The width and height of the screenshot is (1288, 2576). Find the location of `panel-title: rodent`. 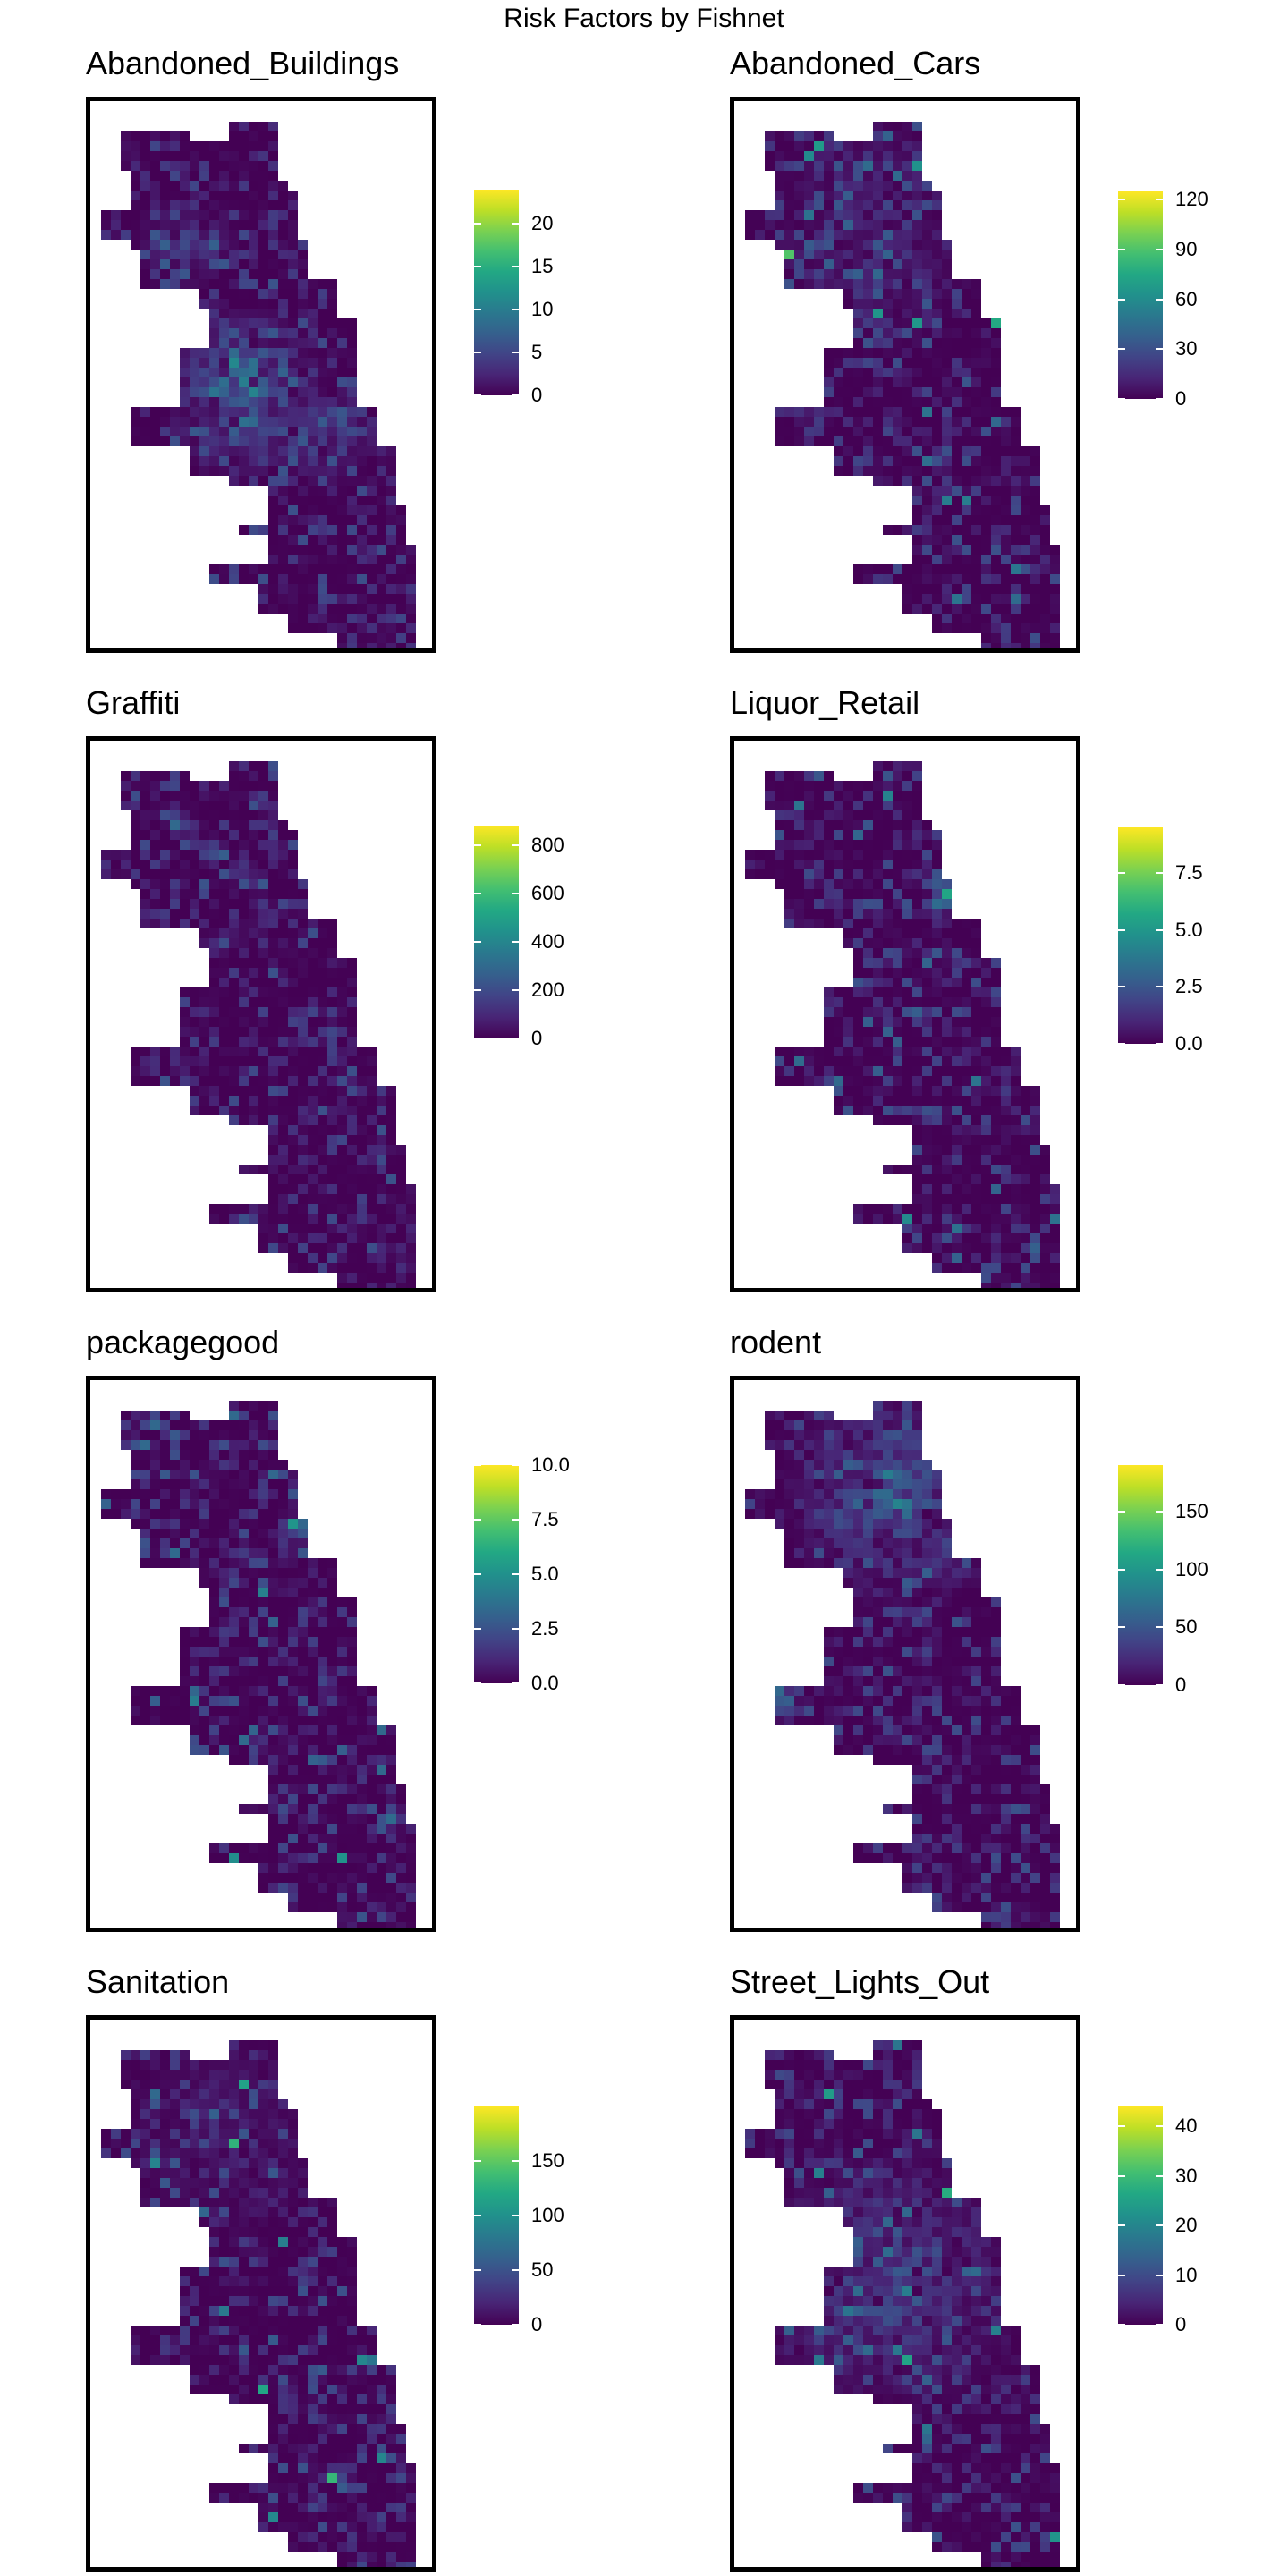

panel-title: rodent is located at coordinates (776, 1342).